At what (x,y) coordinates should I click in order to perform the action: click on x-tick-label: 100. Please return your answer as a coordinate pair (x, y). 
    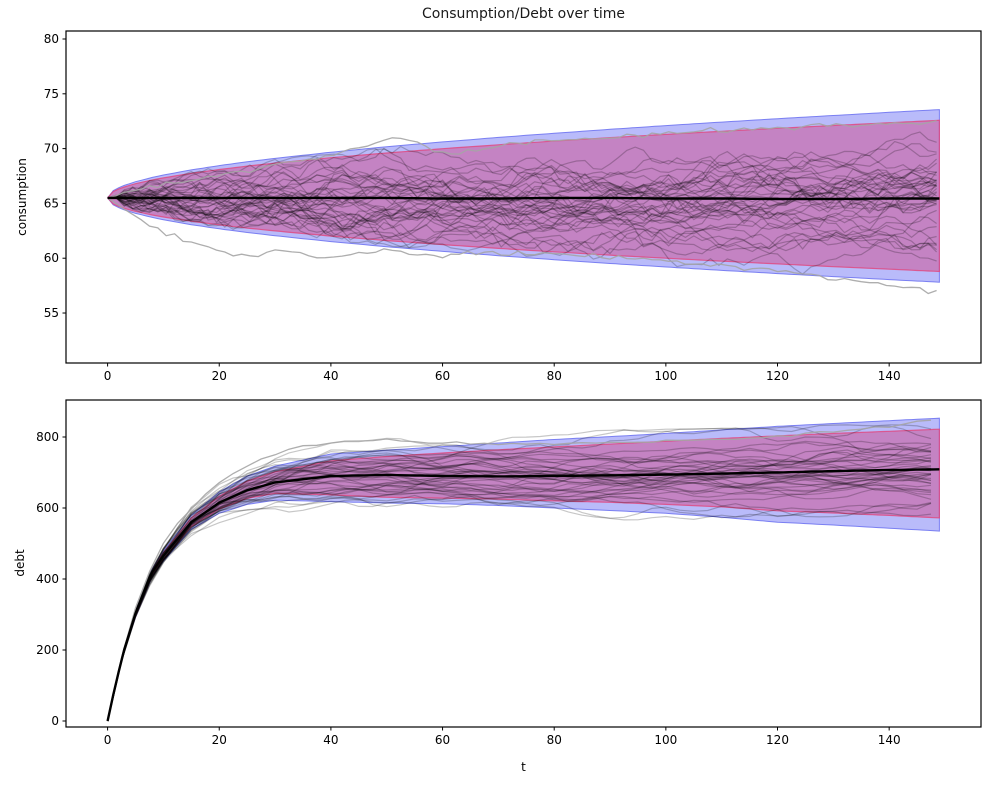
    Looking at the image, I should click on (665, 376).